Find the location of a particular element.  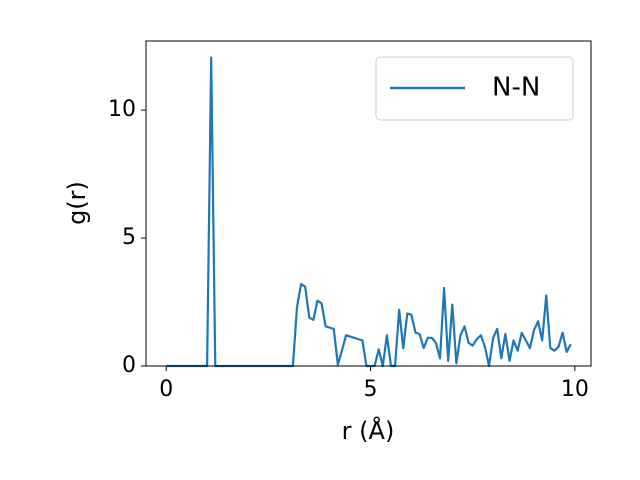

x-tick-label: 5 is located at coordinates (371, 389).